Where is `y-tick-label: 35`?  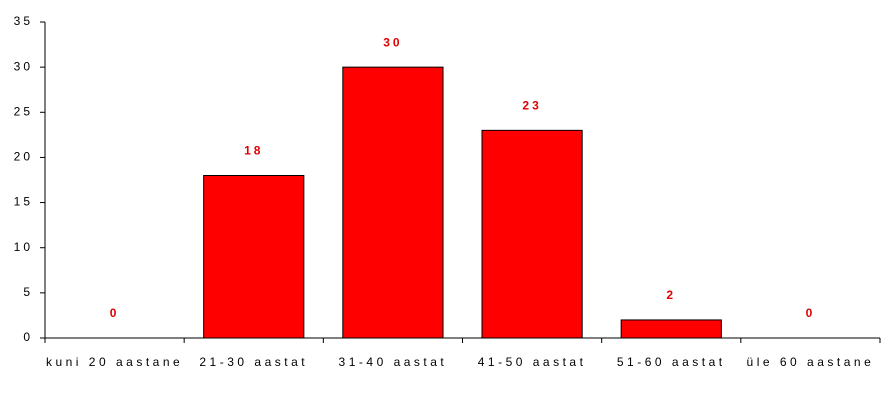 y-tick-label: 35 is located at coordinates (23, 21).